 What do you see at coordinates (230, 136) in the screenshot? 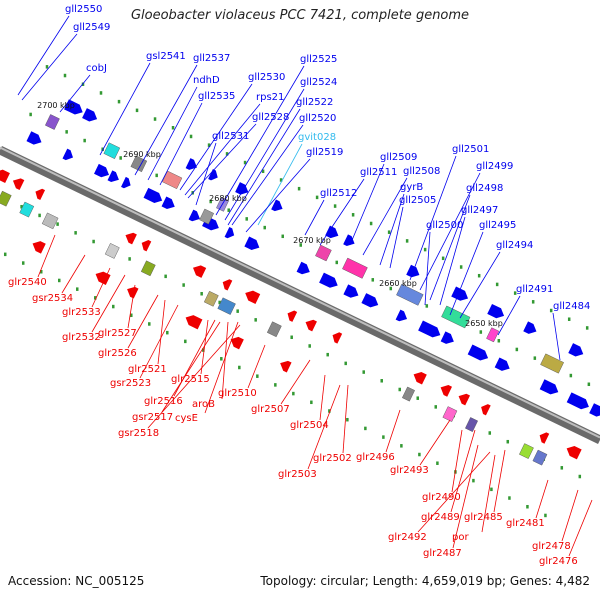
I see `forward-gene-label: gll2531` at bounding box center [230, 136].